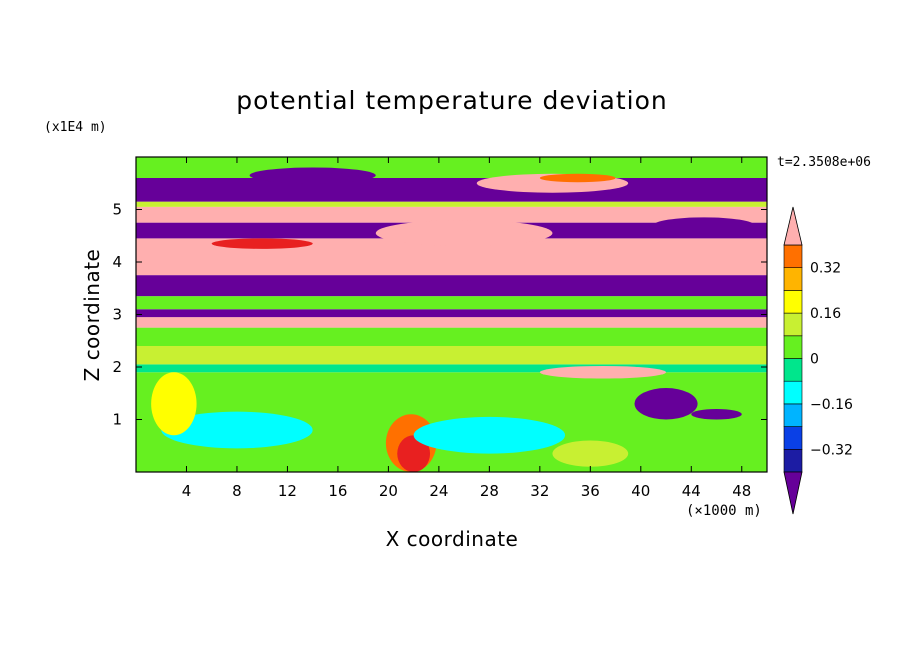  Describe the element at coordinates (793, 226) in the screenshot. I see `colorbar-top-arrow` at that location.